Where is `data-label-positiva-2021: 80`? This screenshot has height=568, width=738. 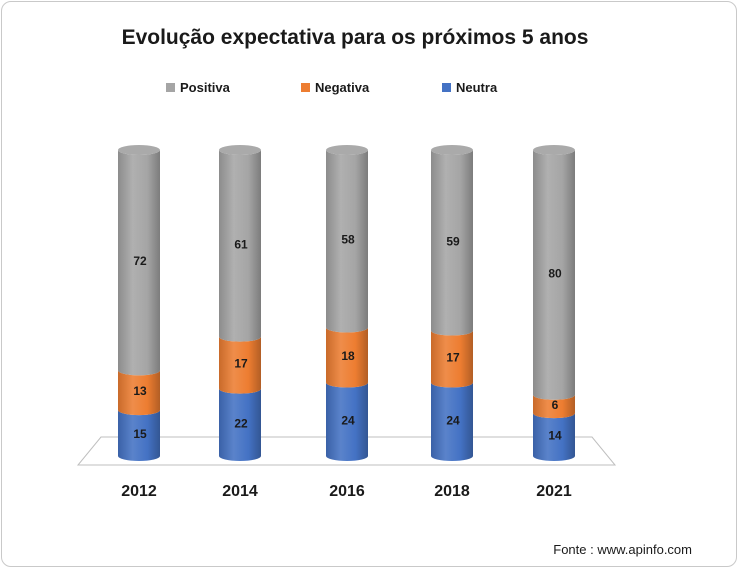
data-label-positiva-2021: 80 is located at coordinates (555, 273).